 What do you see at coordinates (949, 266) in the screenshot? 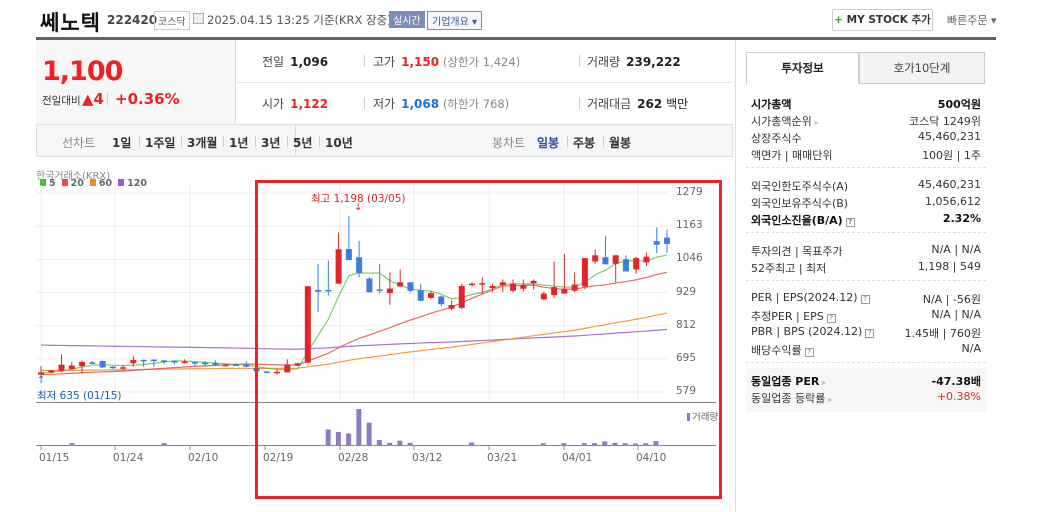
I see `info-value: 1,198 | 549` at bounding box center [949, 266].